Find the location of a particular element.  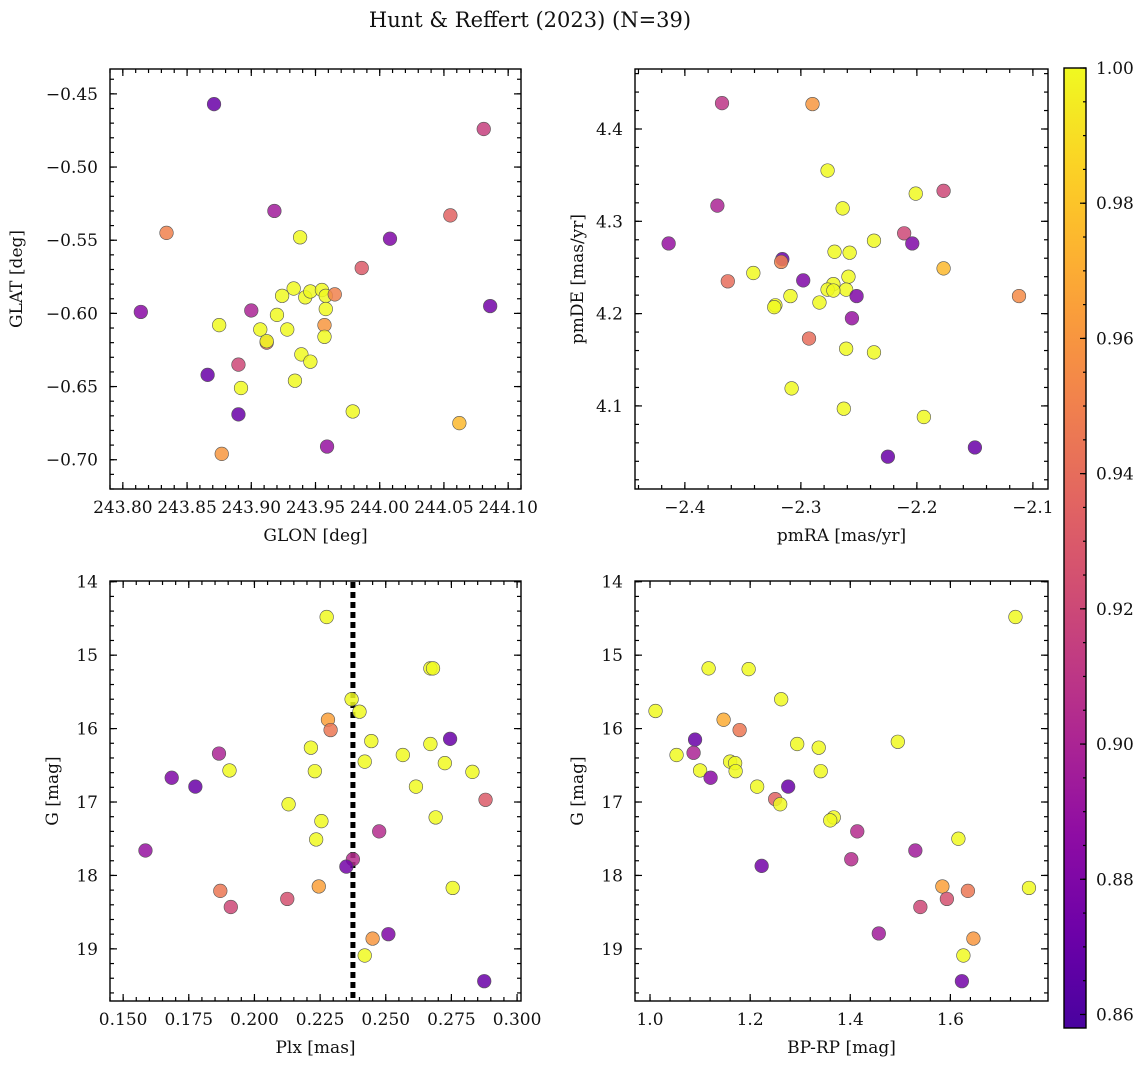

x-tick-label: 0.200 is located at coordinates (254, 1020).